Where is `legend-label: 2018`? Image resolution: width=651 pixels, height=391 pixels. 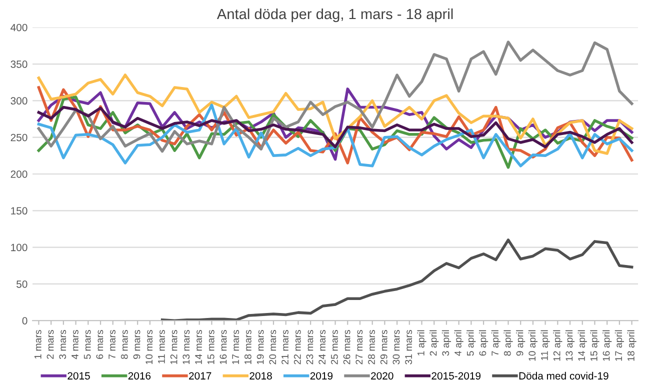
legend-label: 2018 is located at coordinates (261, 376).